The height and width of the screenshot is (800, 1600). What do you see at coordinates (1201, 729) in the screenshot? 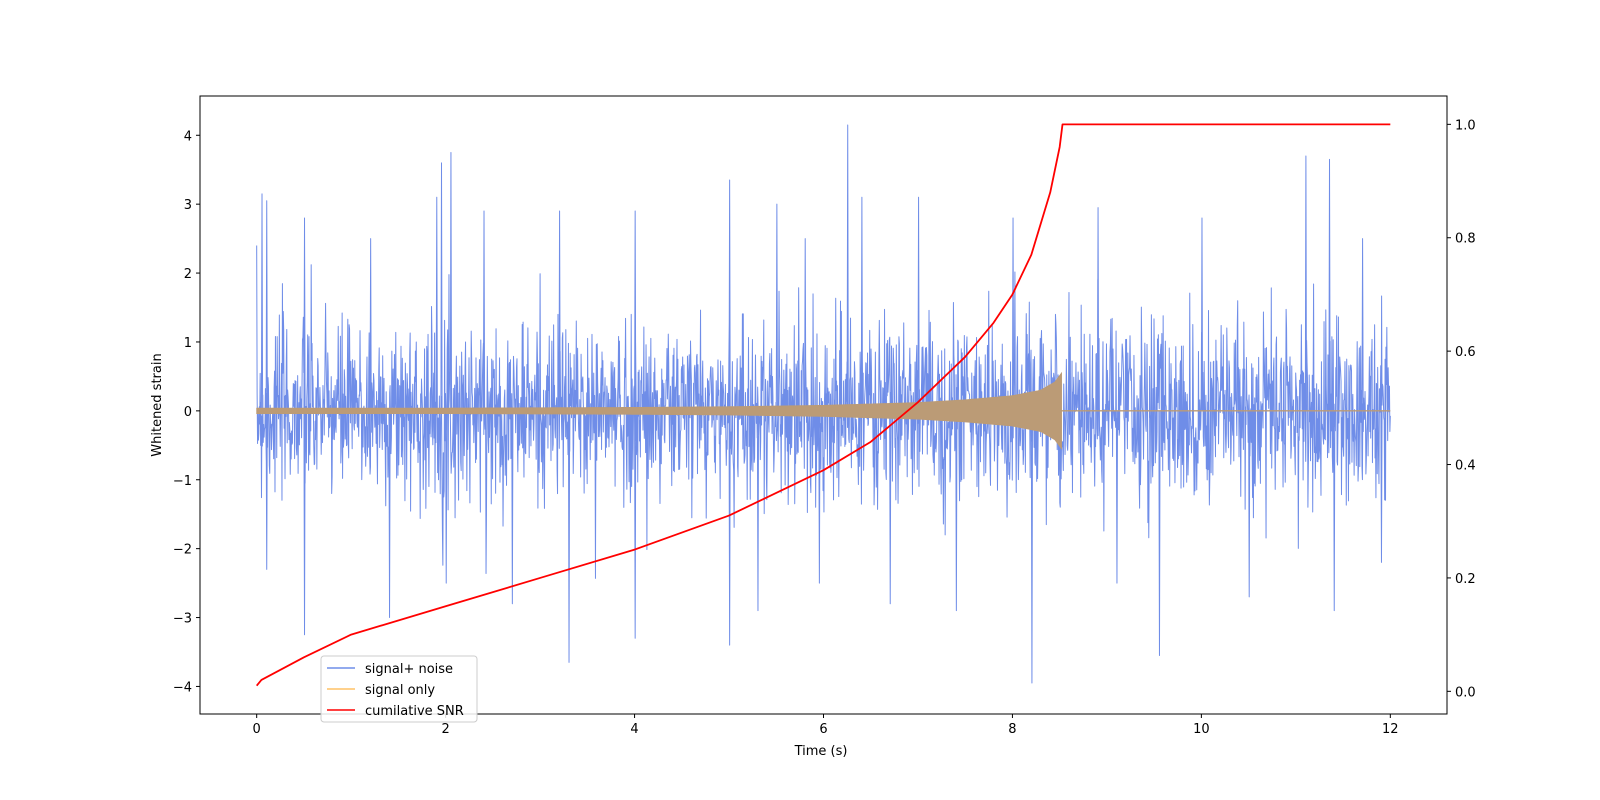
I see `x-tick-label: 10` at bounding box center [1201, 729].